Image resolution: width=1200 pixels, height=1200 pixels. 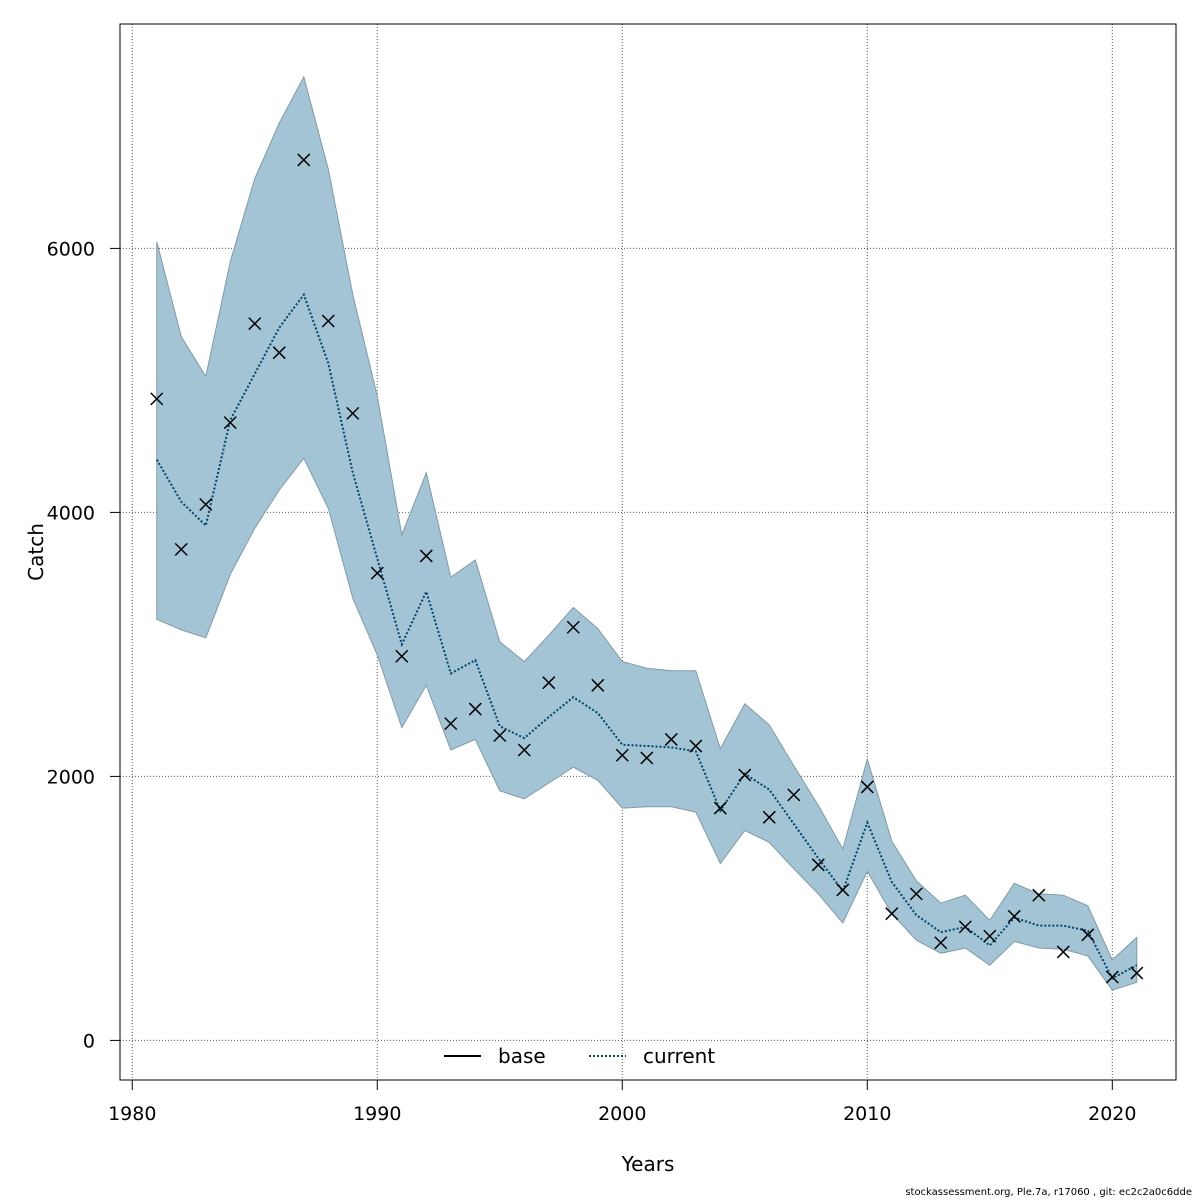 I want to click on x-axis-label: Years, so click(x=648, y=1164).